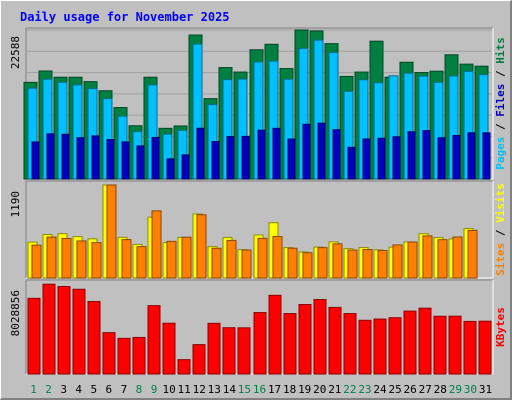 The image size is (512, 401). What do you see at coordinates (214, 389) in the screenshot?
I see `day-label: 13` at bounding box center [214, 389].